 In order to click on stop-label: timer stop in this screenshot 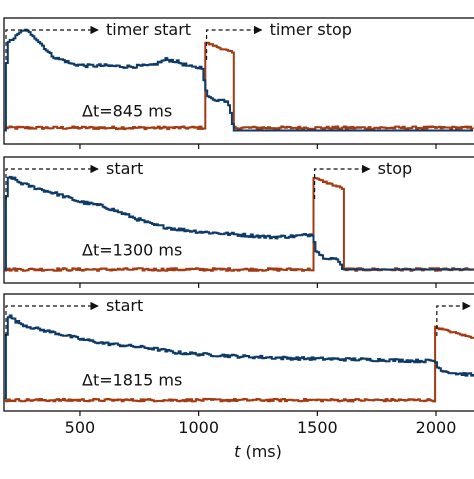, I will do `click(311, 29)`.